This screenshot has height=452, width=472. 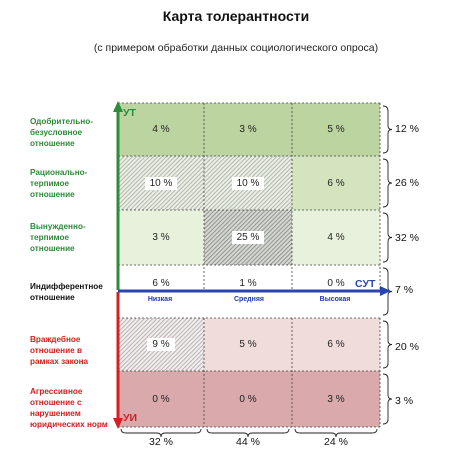 I want to click on vertical-axis-up-arrow, so click(x=118, y=106).